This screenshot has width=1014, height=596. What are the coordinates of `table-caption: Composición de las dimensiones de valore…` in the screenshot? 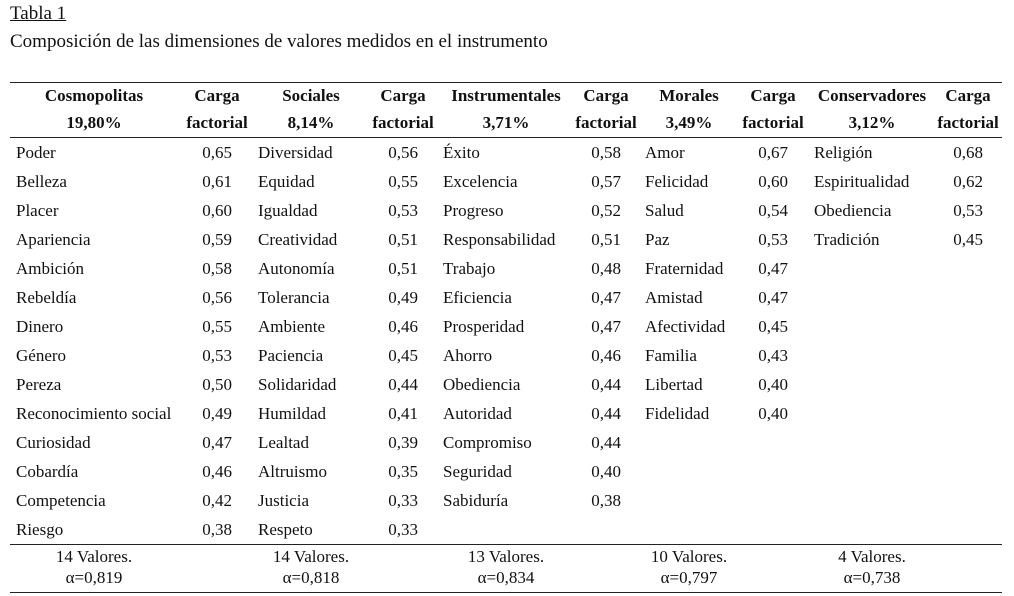 It's located at (279, 41).